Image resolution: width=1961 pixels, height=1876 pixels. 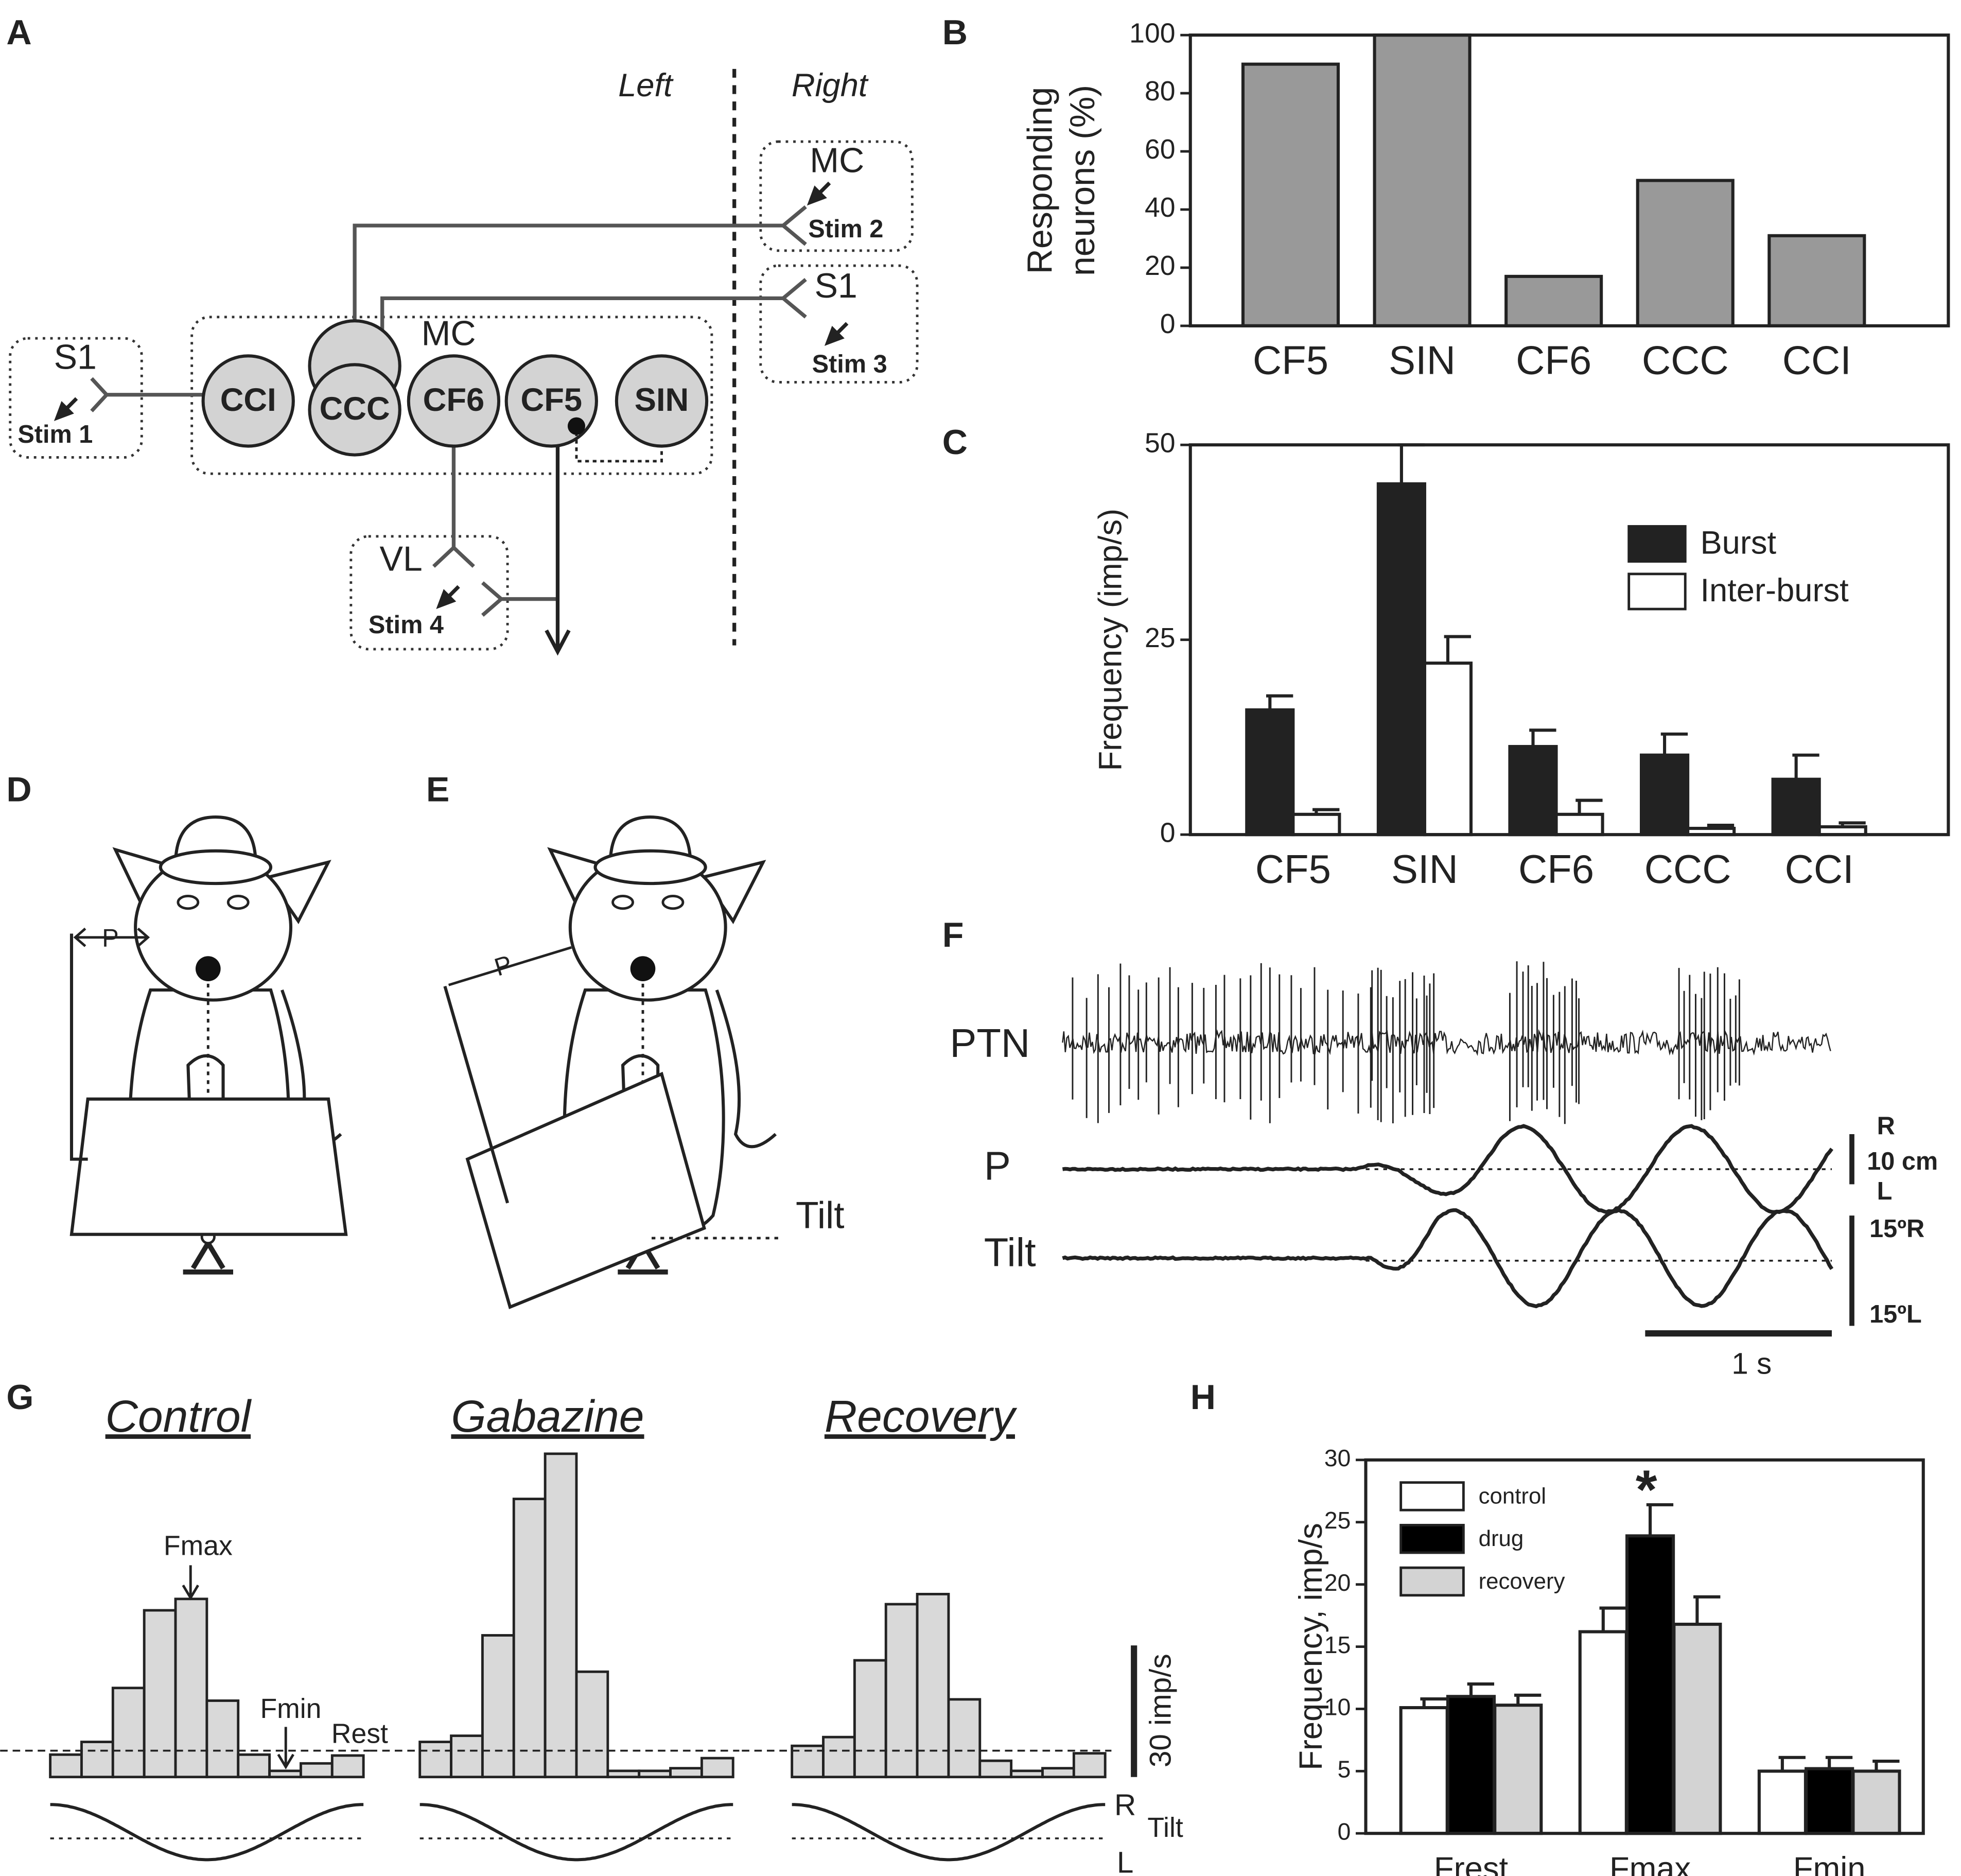 What do you see at coordinates (20, 1397) in the screenshot?
I see `panel-label: G` at bounding box center [20, 1397].